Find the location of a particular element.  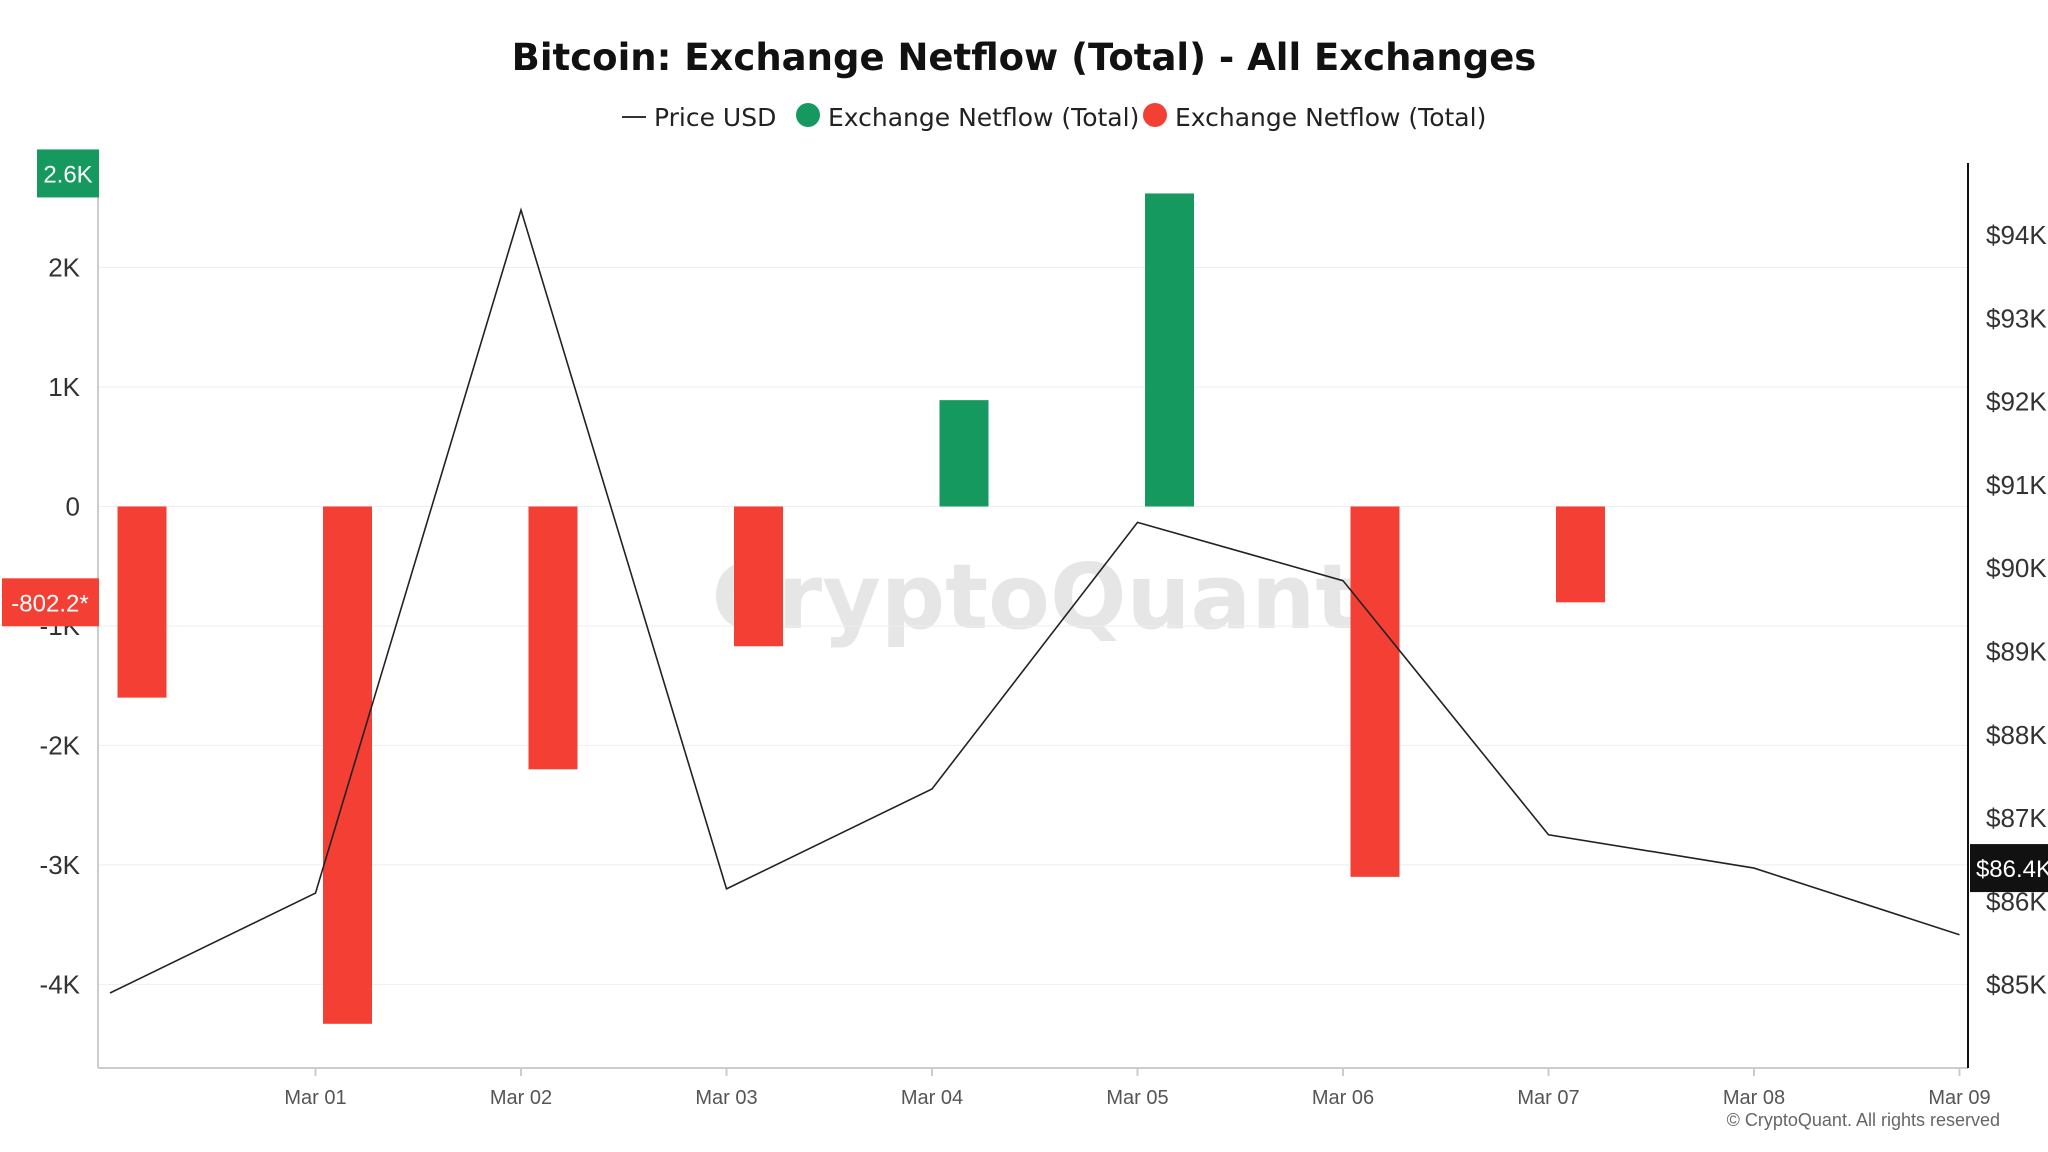

right-tick-label: $87K is located at coordinates (2016, 818).